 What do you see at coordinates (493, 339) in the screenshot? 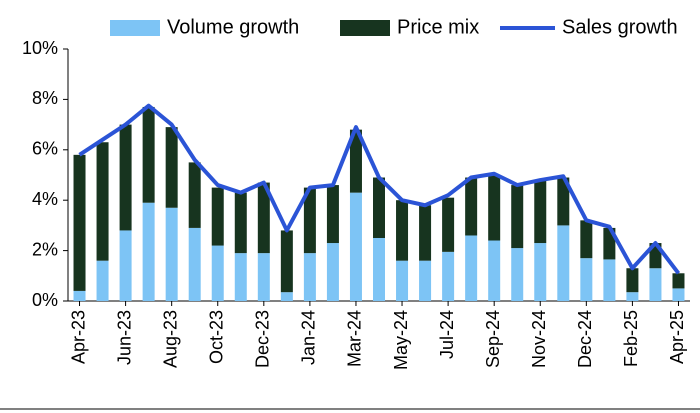
I see `x-tick-label: Sep-24` at bounding box center [493, 339].